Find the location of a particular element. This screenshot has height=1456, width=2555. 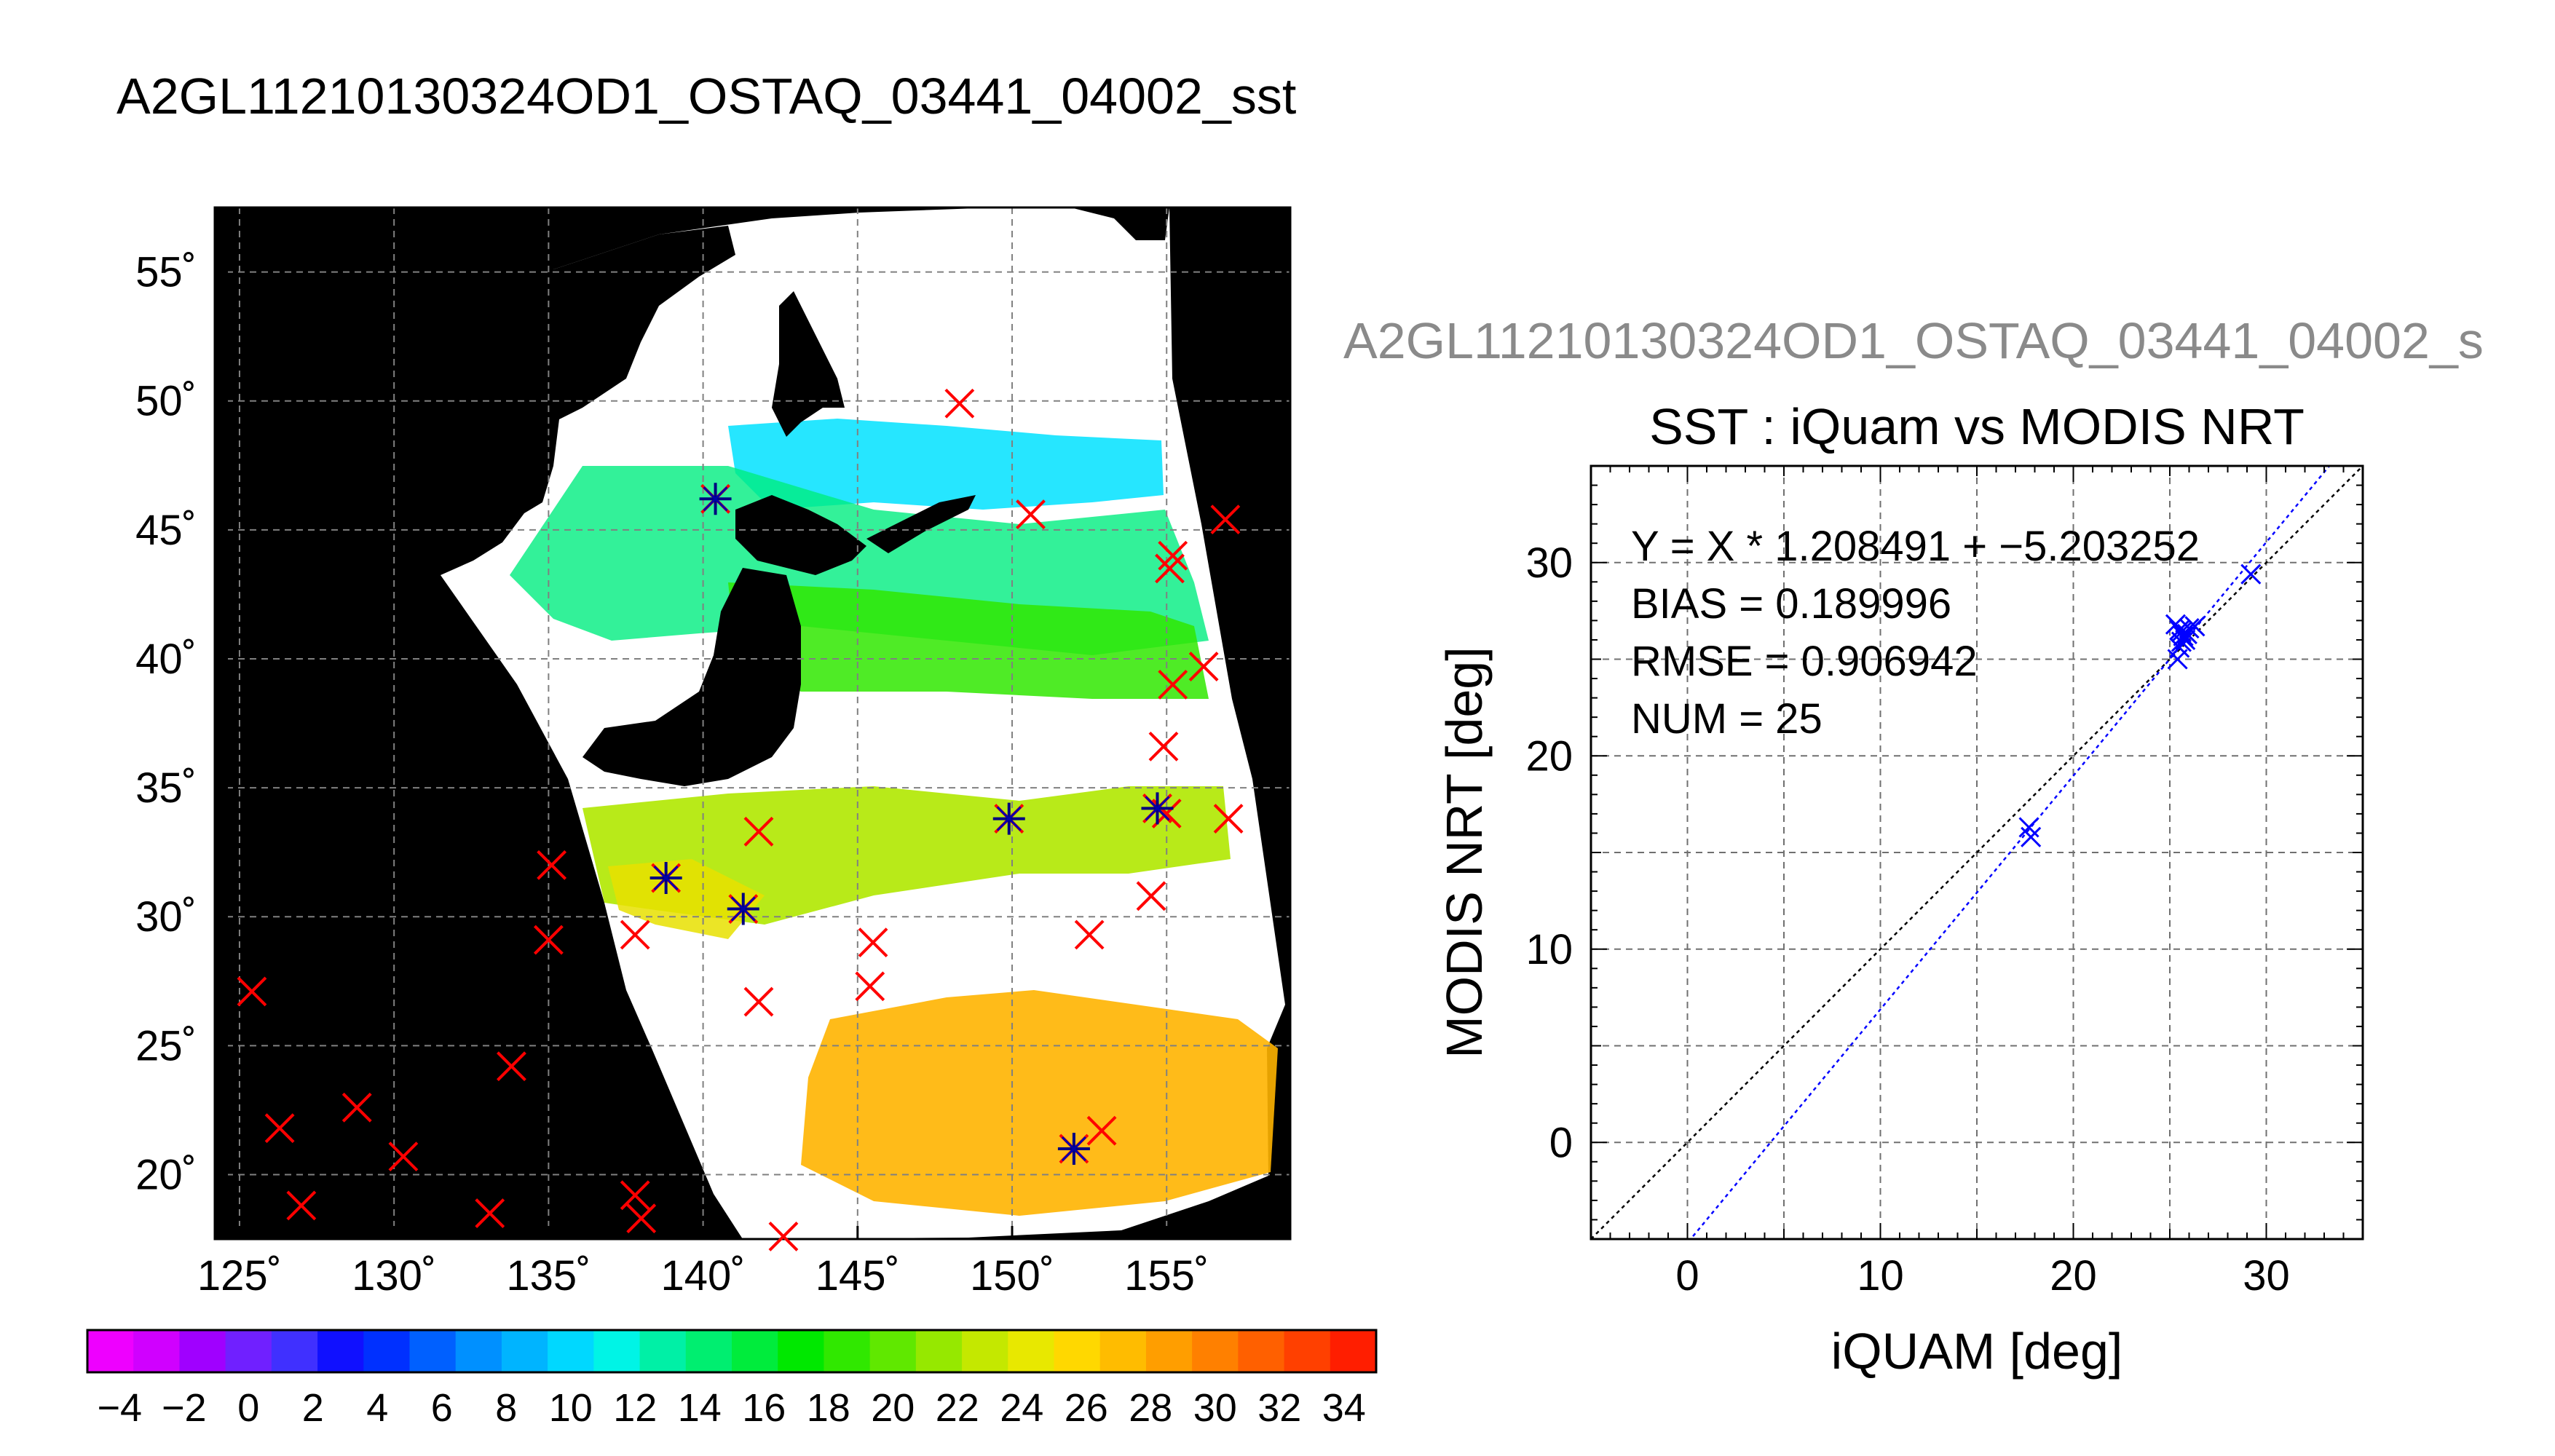

map-y-tick-label: 20˚ is located at coordinates (166, 1174).